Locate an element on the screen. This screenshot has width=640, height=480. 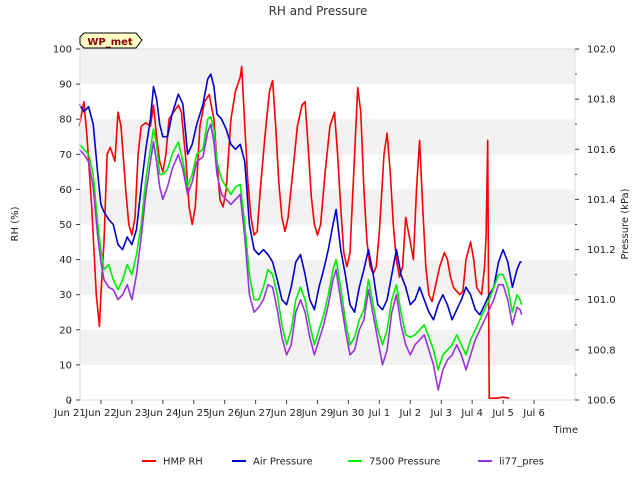
legend-label-li77-pres: li77_pres is located at coordinates (521, 462).